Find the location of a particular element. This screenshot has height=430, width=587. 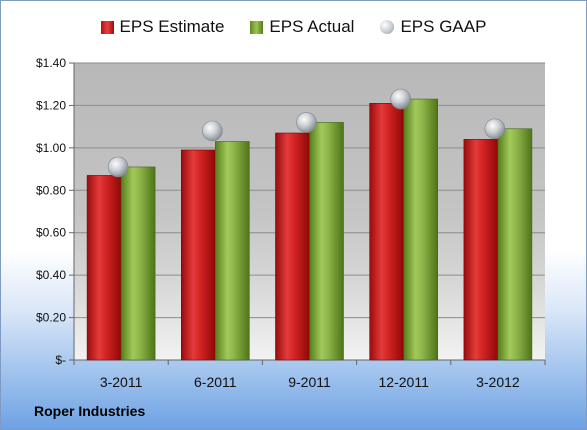

y-tick-label: $0.20 is located at coordinates (51, 318).